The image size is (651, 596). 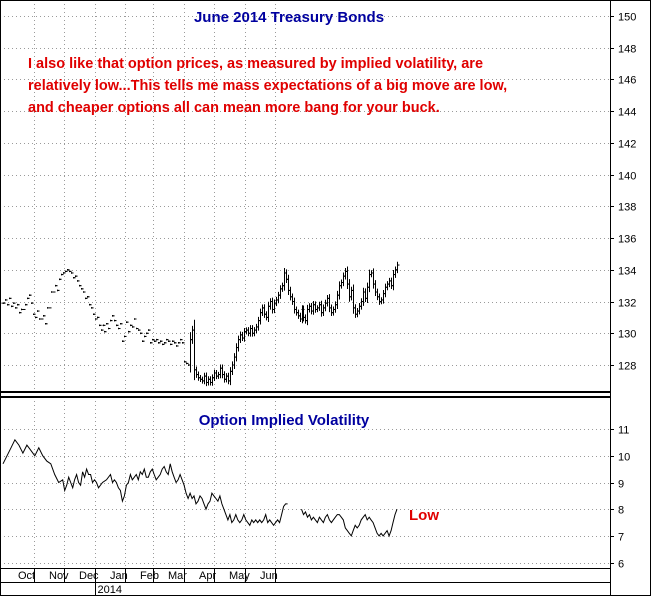 I want to click on price-tick-label: 142, so click(x=627, y=145).